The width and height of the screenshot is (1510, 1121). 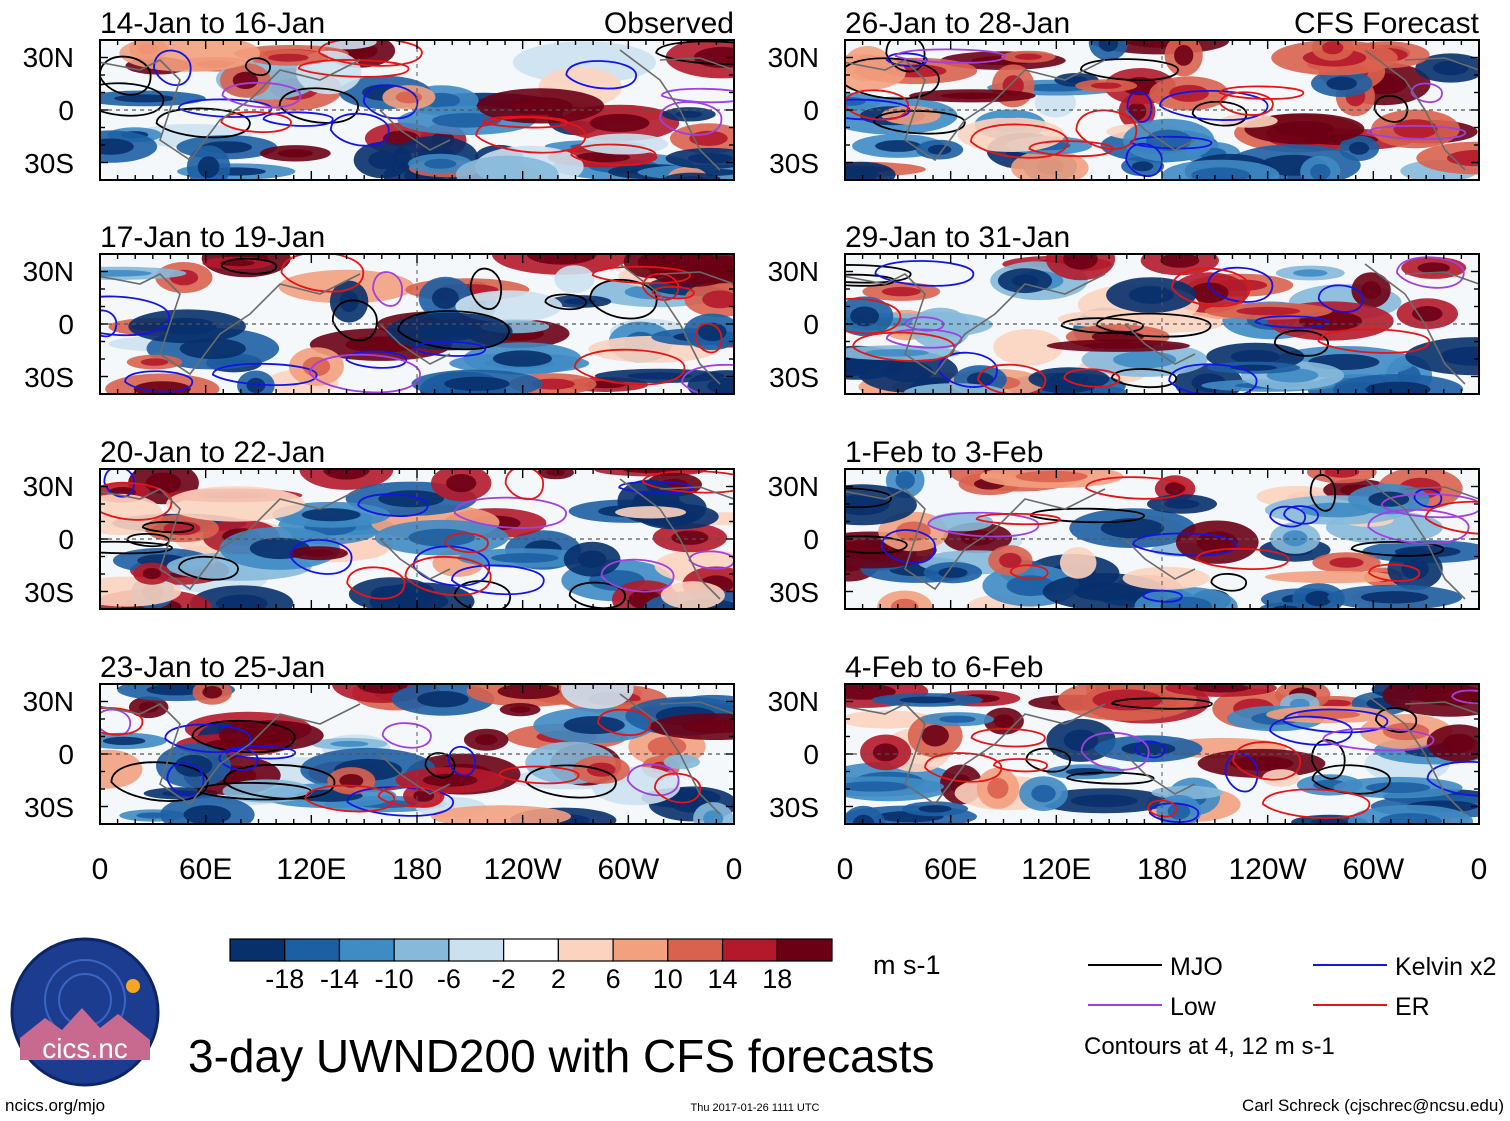 I want to click on x-tick-label: 60E, so click(x=205, y=869).